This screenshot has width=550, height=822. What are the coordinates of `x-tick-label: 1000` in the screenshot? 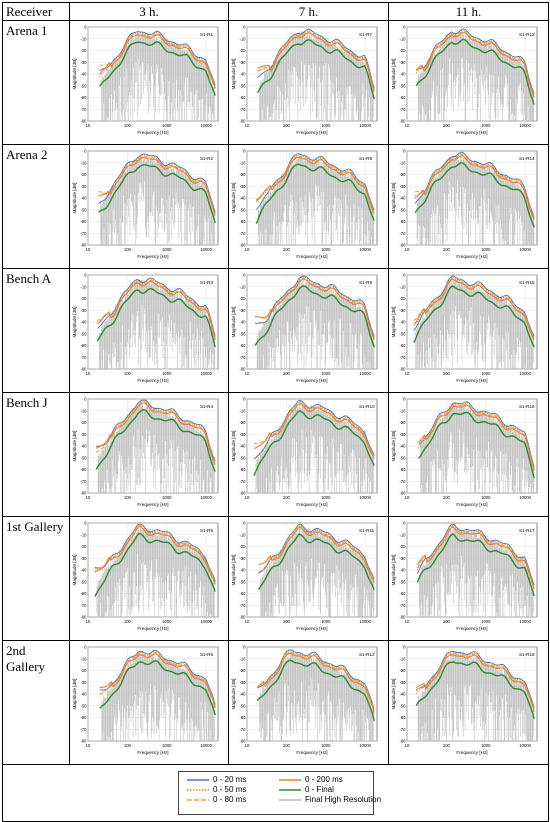 It's located at (486, 373).